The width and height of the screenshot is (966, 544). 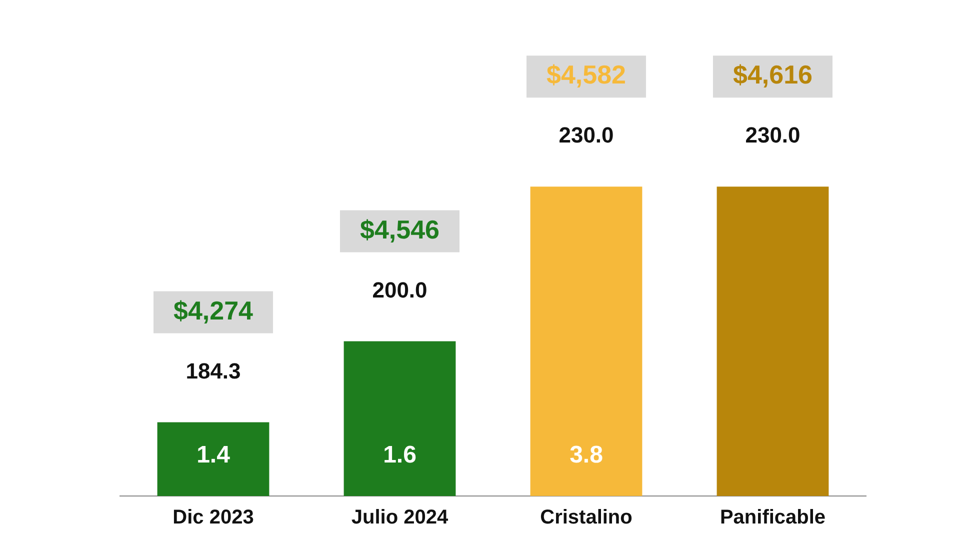 What do you see at coordinates (399, 455) in the screenshot?
I see `annotation: 1.6` at bounding box center [399, 455].